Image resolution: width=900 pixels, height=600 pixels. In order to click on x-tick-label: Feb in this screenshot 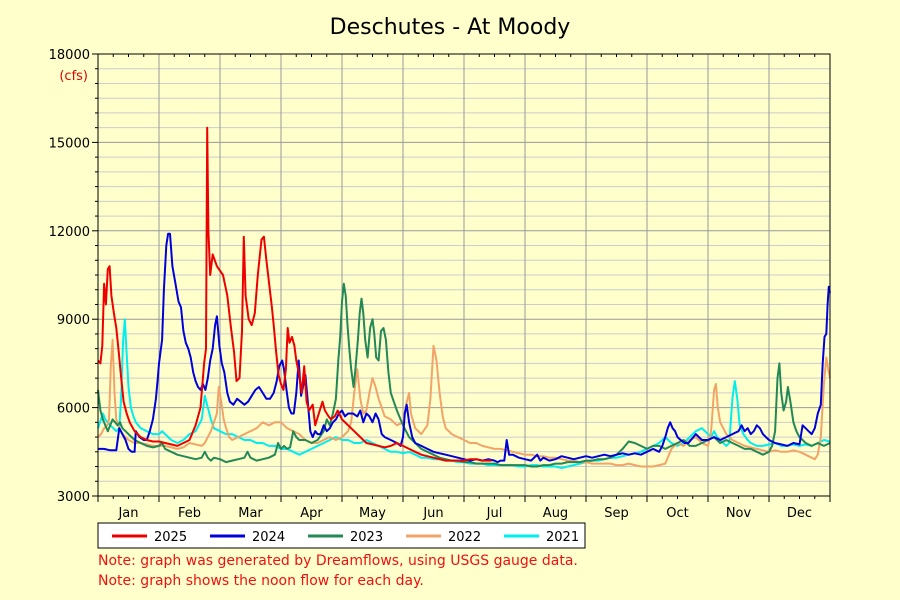, I will do `click(189, 513)`.